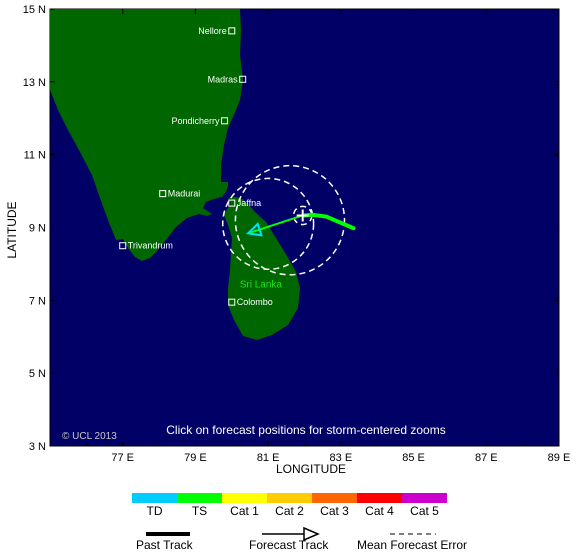 The width and height of the screenshot is (580, 560). I want to click on y-tick-label: 13 N, so click(34, 83).